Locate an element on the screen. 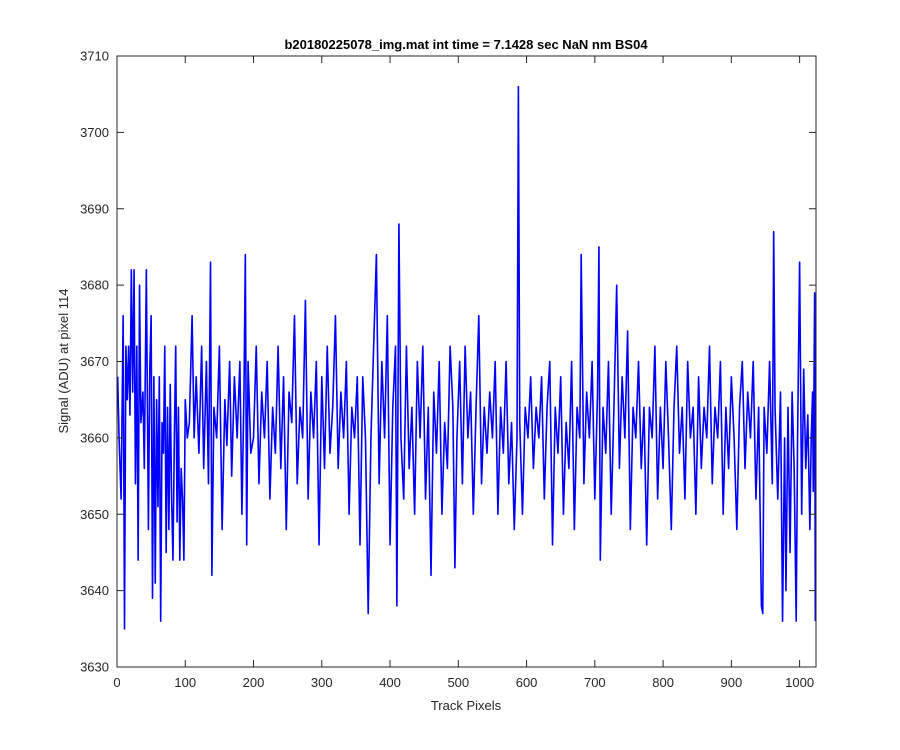 This screenshot has width=900, height=750. y-tick-label: 3680 is located at coordinates (94, 285).